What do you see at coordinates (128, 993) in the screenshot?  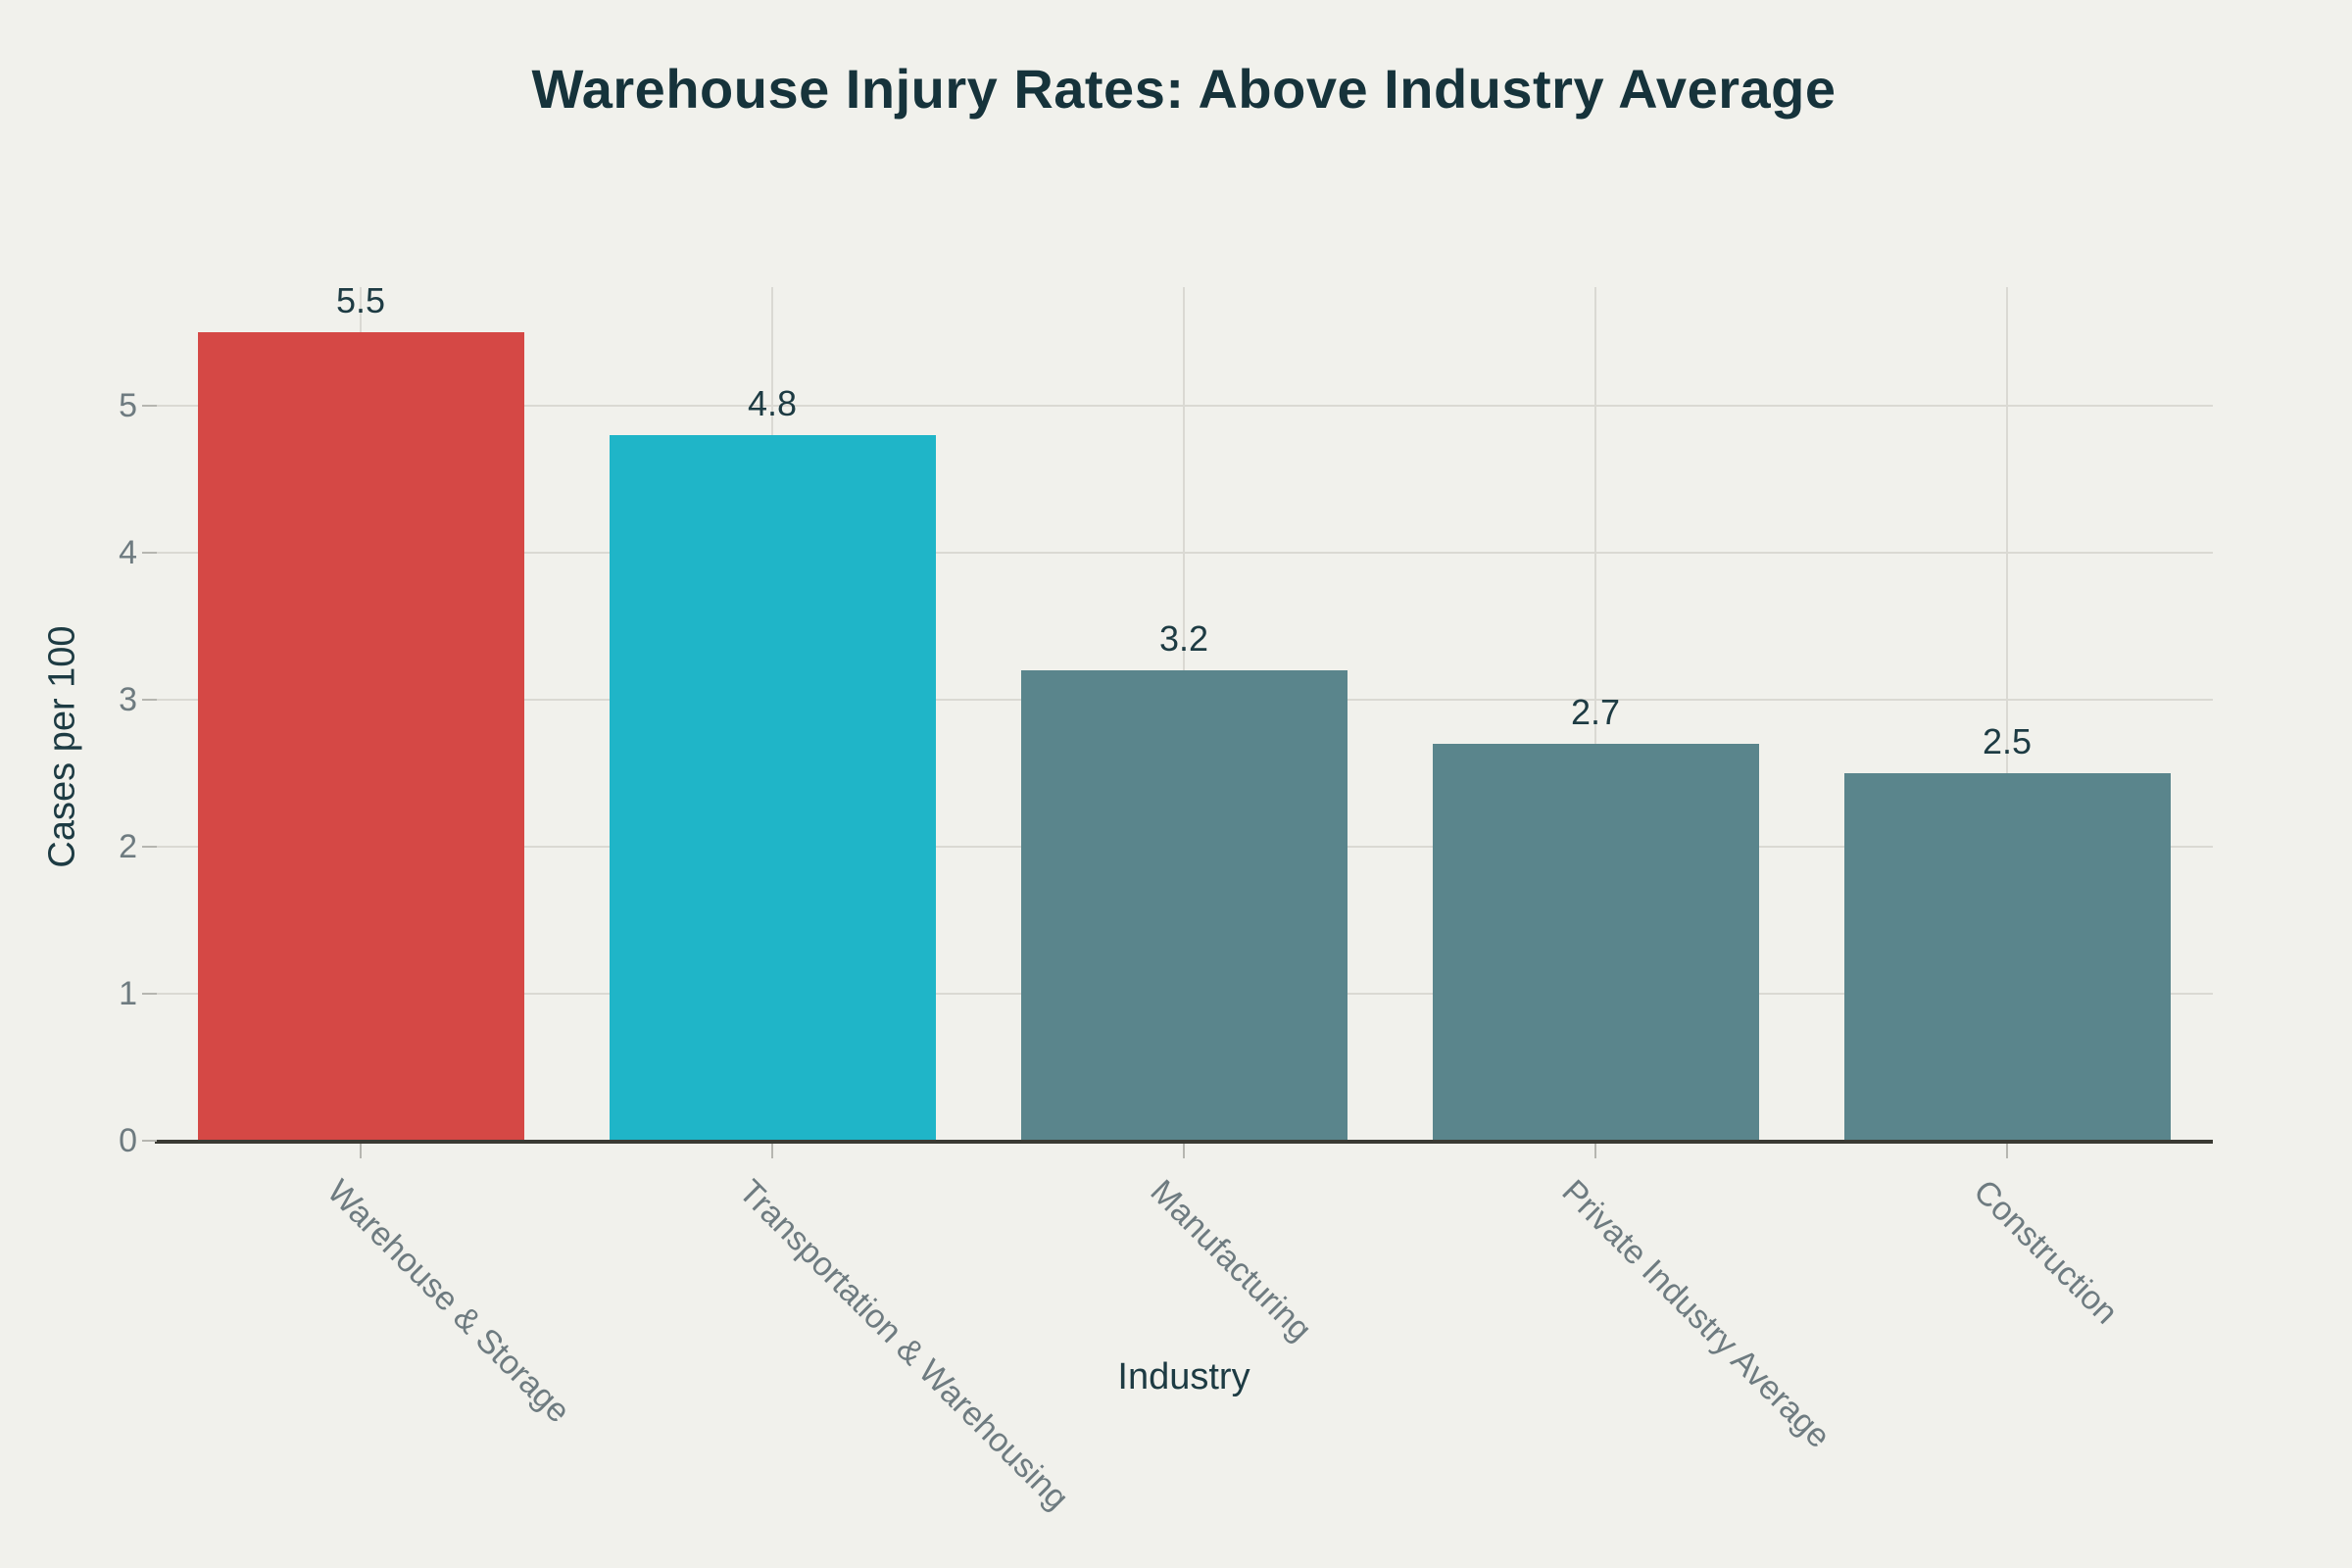 I see `y-tick-label: 1` at bounding box center [128, 993].